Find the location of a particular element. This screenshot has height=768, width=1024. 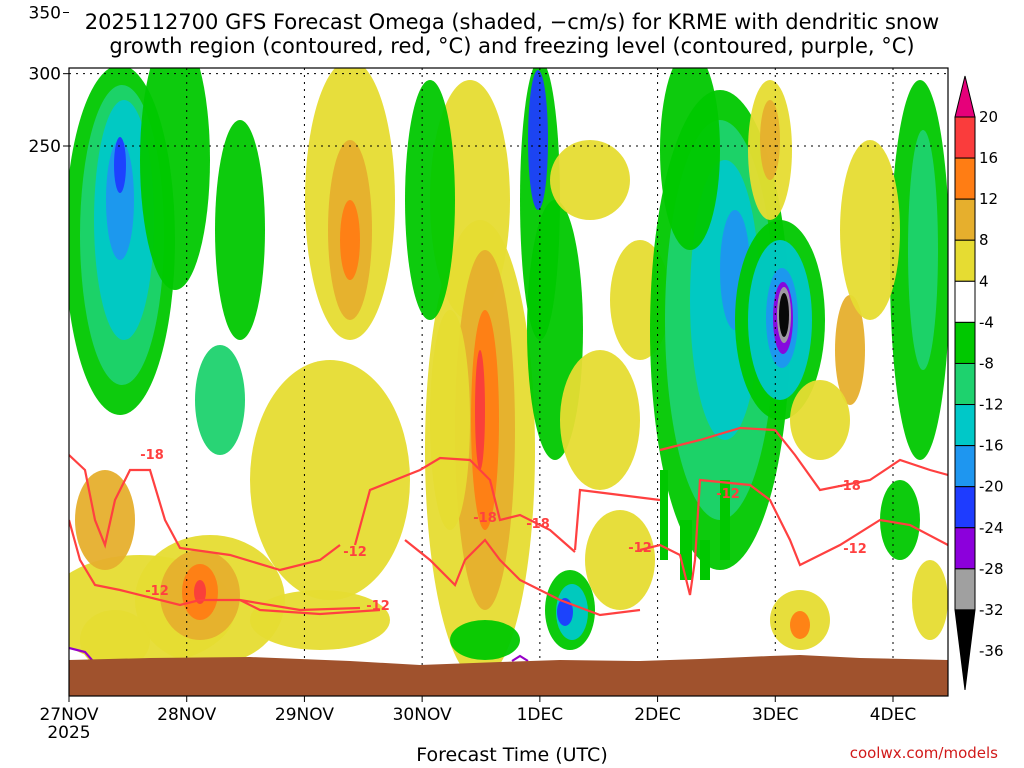

colorbar-label: 16 is located at coordinates (988, 158).